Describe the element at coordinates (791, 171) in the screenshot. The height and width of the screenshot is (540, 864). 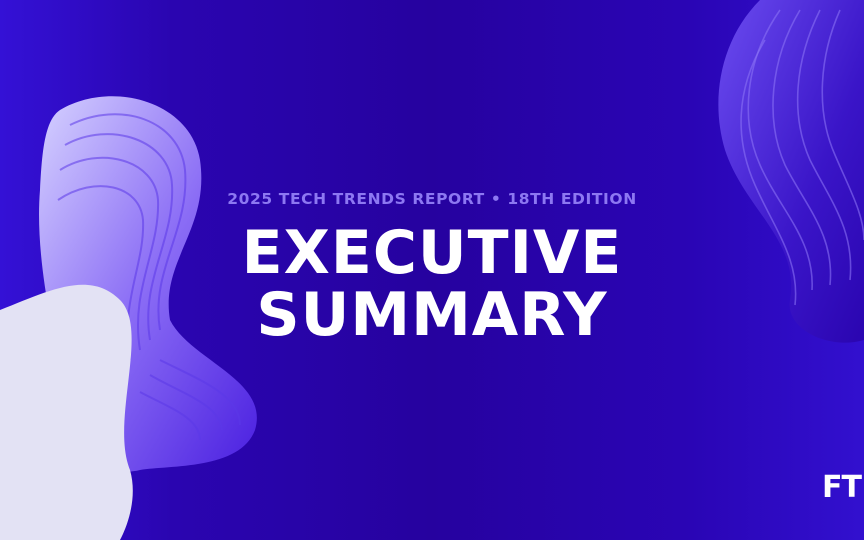
I see `right-shape` at that location.